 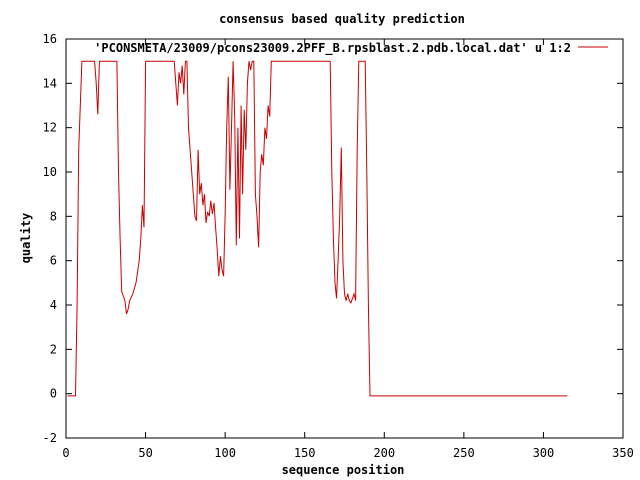 I want to click on y-tick-label: 0, so click(x=53, y=394).